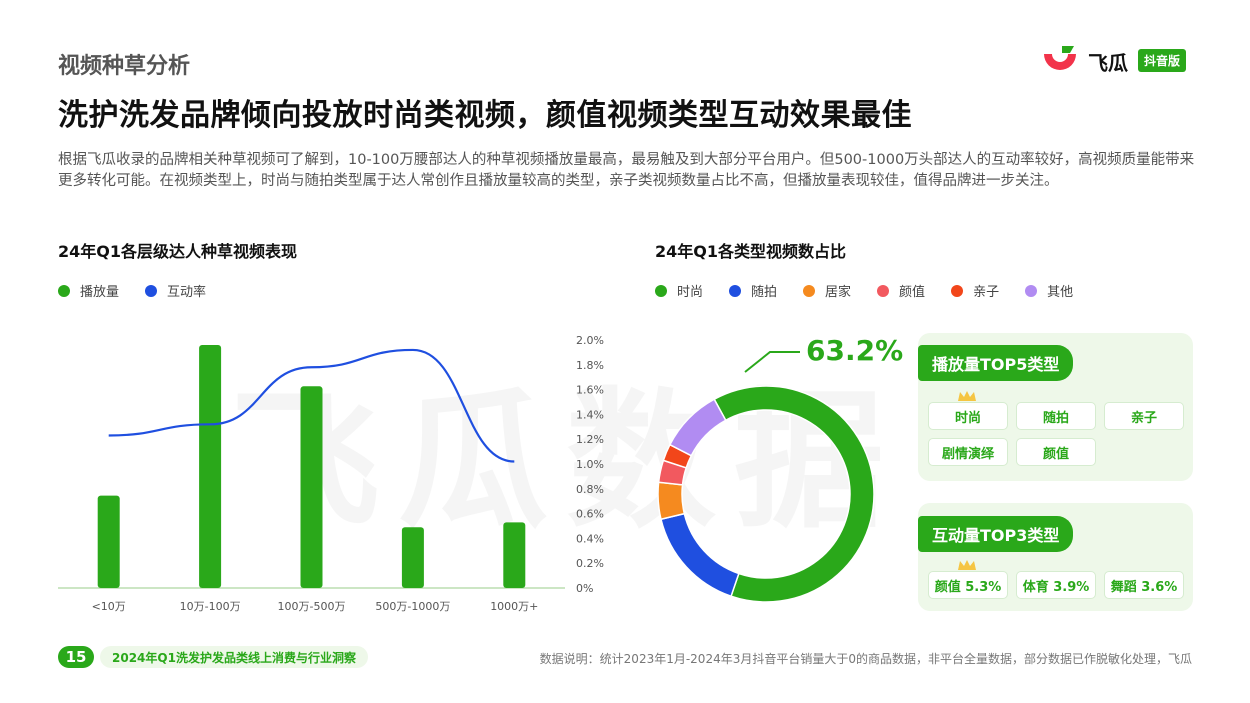 Image resolution: width=1250 pixels, height=703 pixels. Describe the element at coordinates (514, 606) in the screenshot. I see `x-tick-label: 1000万+` at that location.